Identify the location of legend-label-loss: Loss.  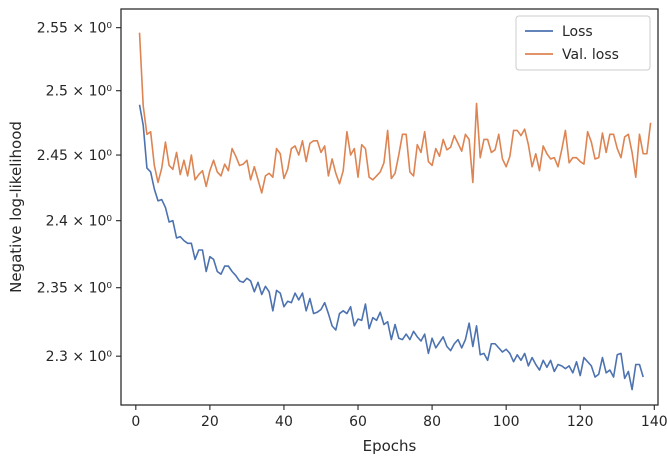
(577, 32).